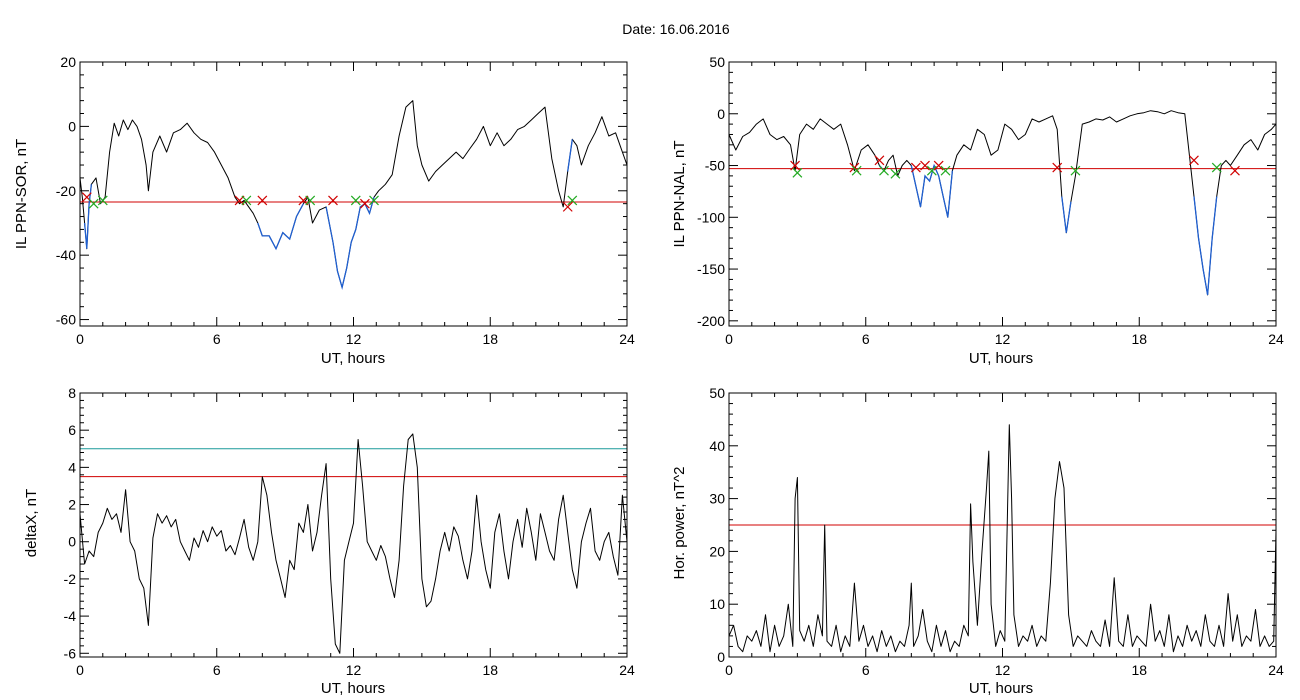 The height and width of the screenshot is (700, 1300). Describe the element at coordinates (1075, 170) in the screenshot. I see `il-ppn-nal-marker-13-stroke-b` at that location.